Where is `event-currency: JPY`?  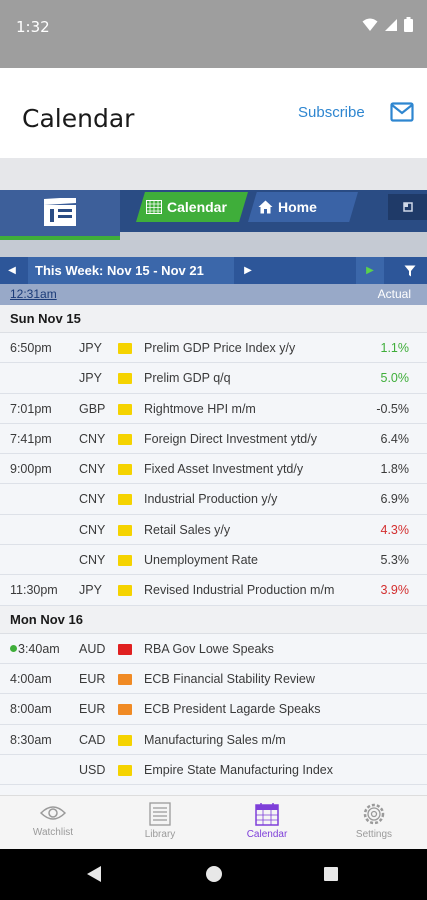
event-currency: JPY is located at coordinates (90, 348).